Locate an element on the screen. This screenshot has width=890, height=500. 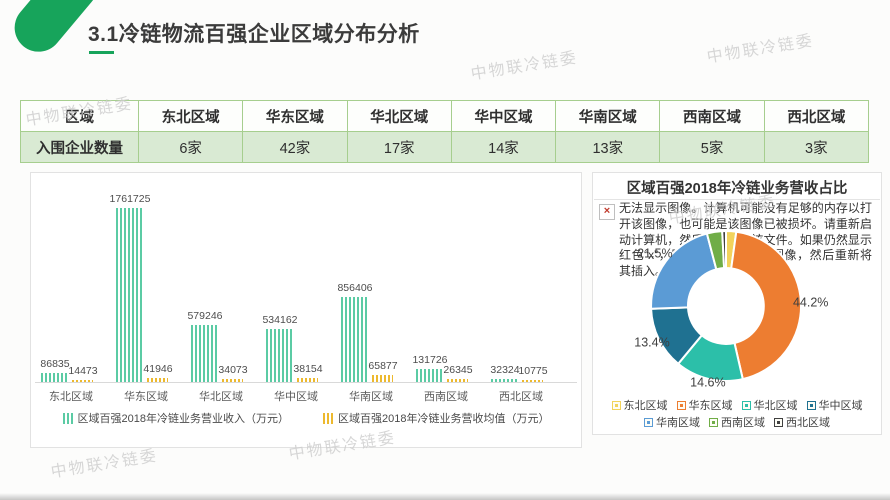
table-cell: 西北区域 is located at coordinates (816, 116).